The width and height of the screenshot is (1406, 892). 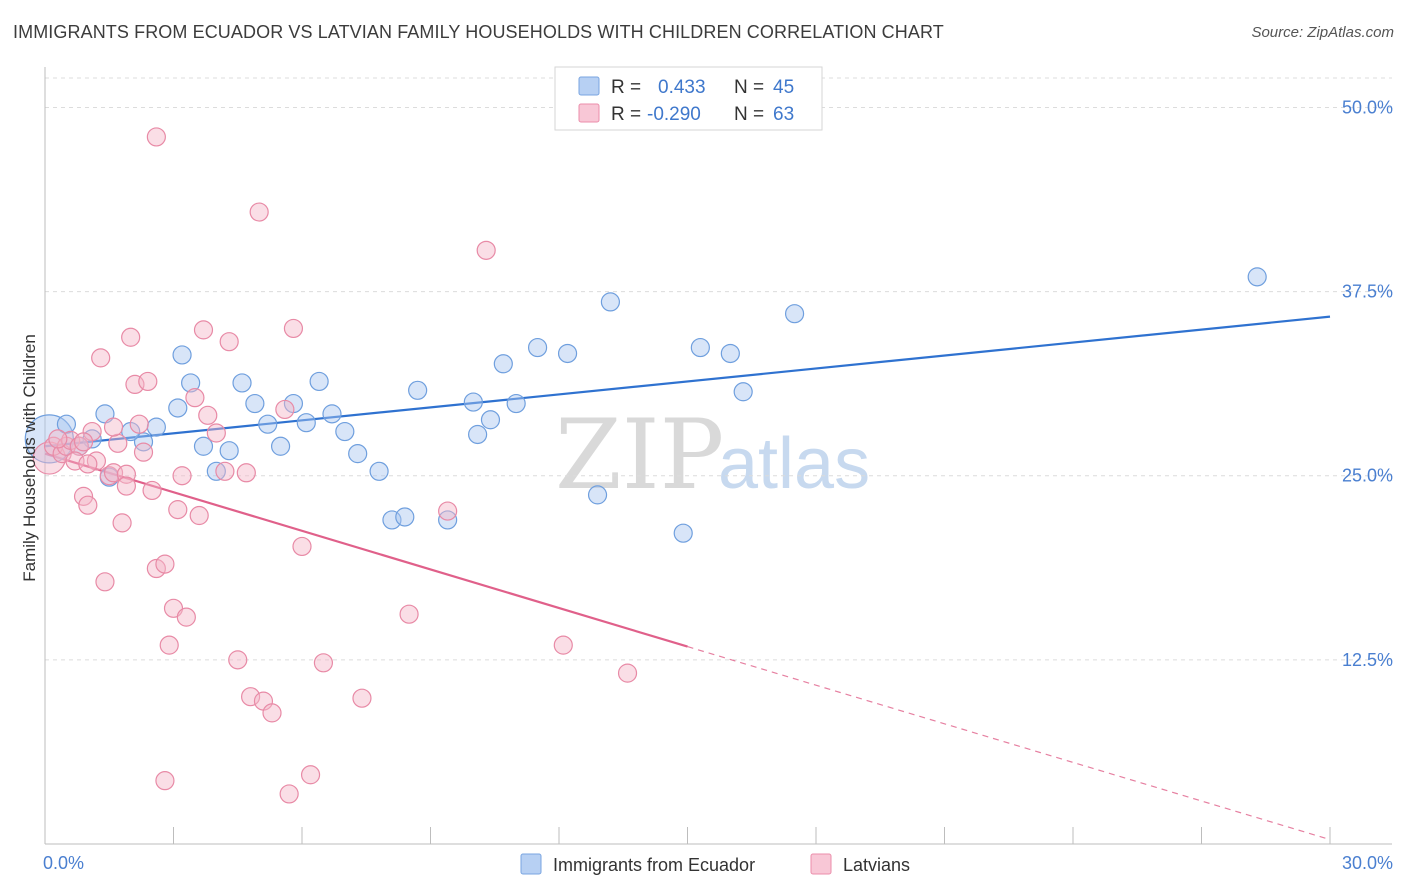 I want to click on x-tick-labels: 0.0% 30.0%, so click(x=718, y=863).